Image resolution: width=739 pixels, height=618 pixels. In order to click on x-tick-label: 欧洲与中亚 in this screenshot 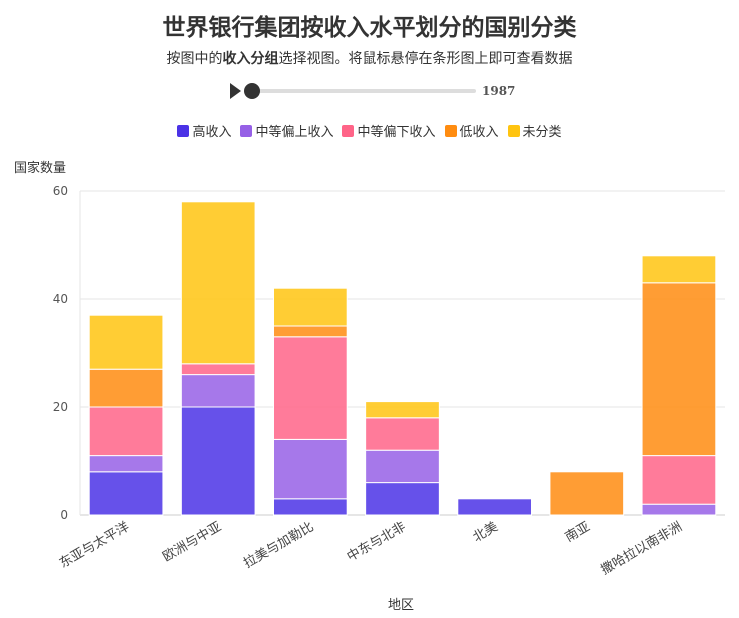, I will do `click(192, 541)`.